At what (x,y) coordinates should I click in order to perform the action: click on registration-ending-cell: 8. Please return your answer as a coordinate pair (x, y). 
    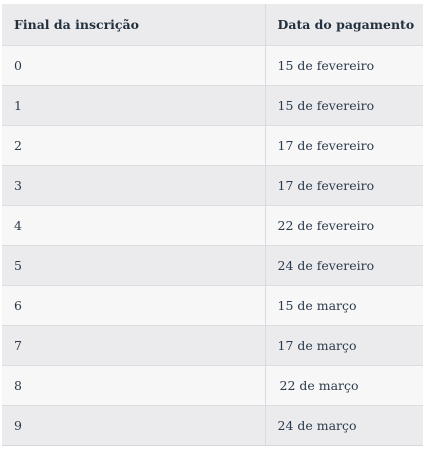
    Looking at the image, I should click on (133, 385).